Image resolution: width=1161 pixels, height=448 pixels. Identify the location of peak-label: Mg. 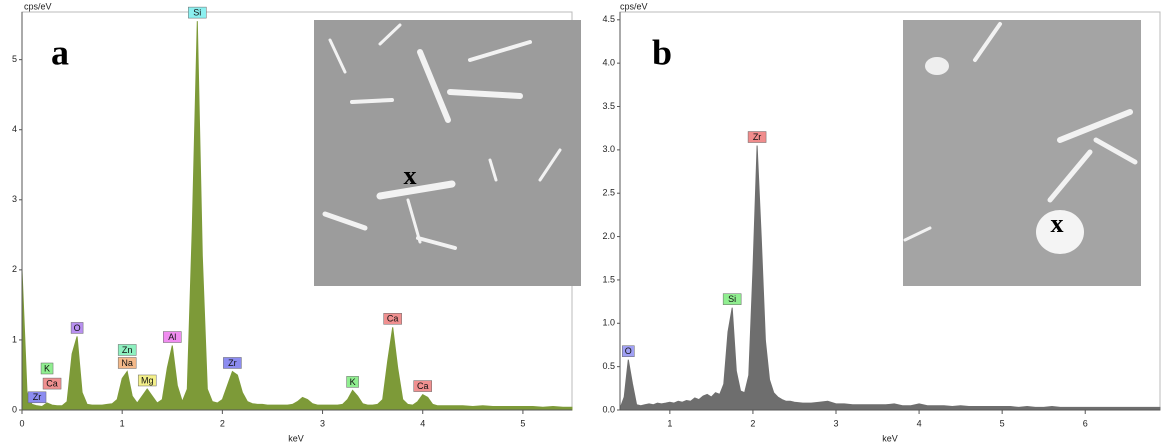
(147, 380).